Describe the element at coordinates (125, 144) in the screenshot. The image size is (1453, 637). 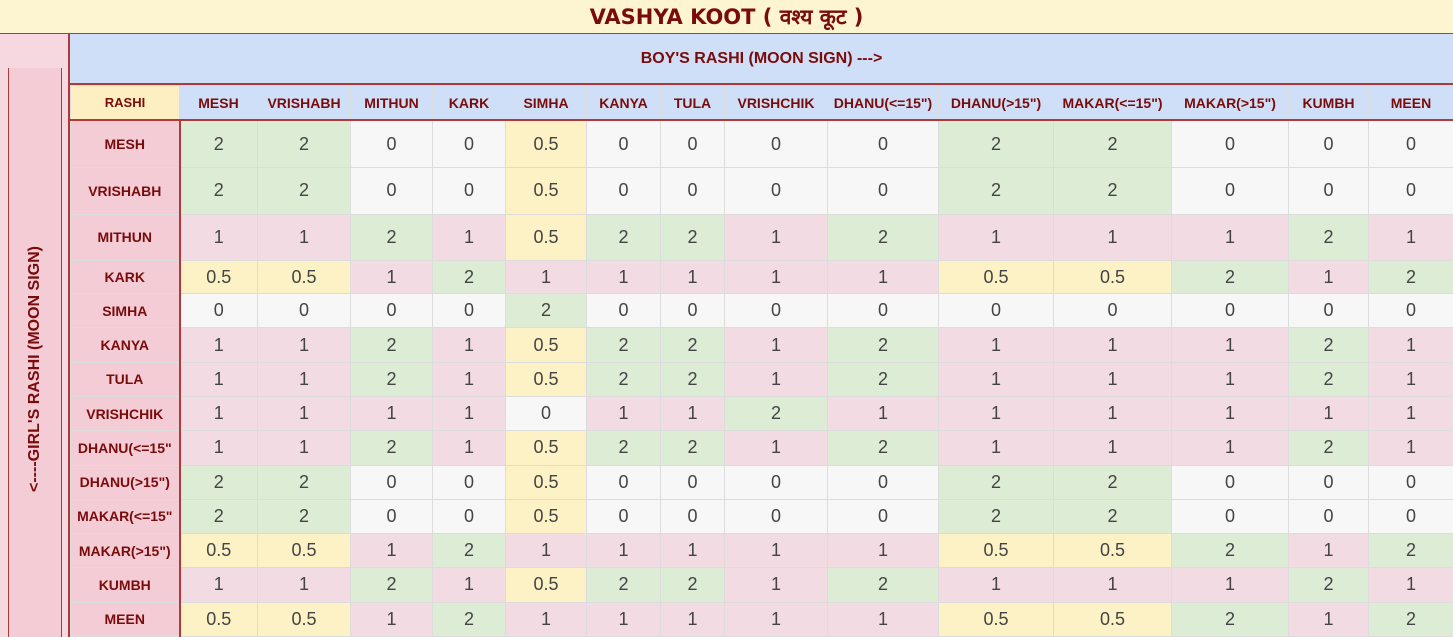
I see `row-header-mesh: MESH` at that location.